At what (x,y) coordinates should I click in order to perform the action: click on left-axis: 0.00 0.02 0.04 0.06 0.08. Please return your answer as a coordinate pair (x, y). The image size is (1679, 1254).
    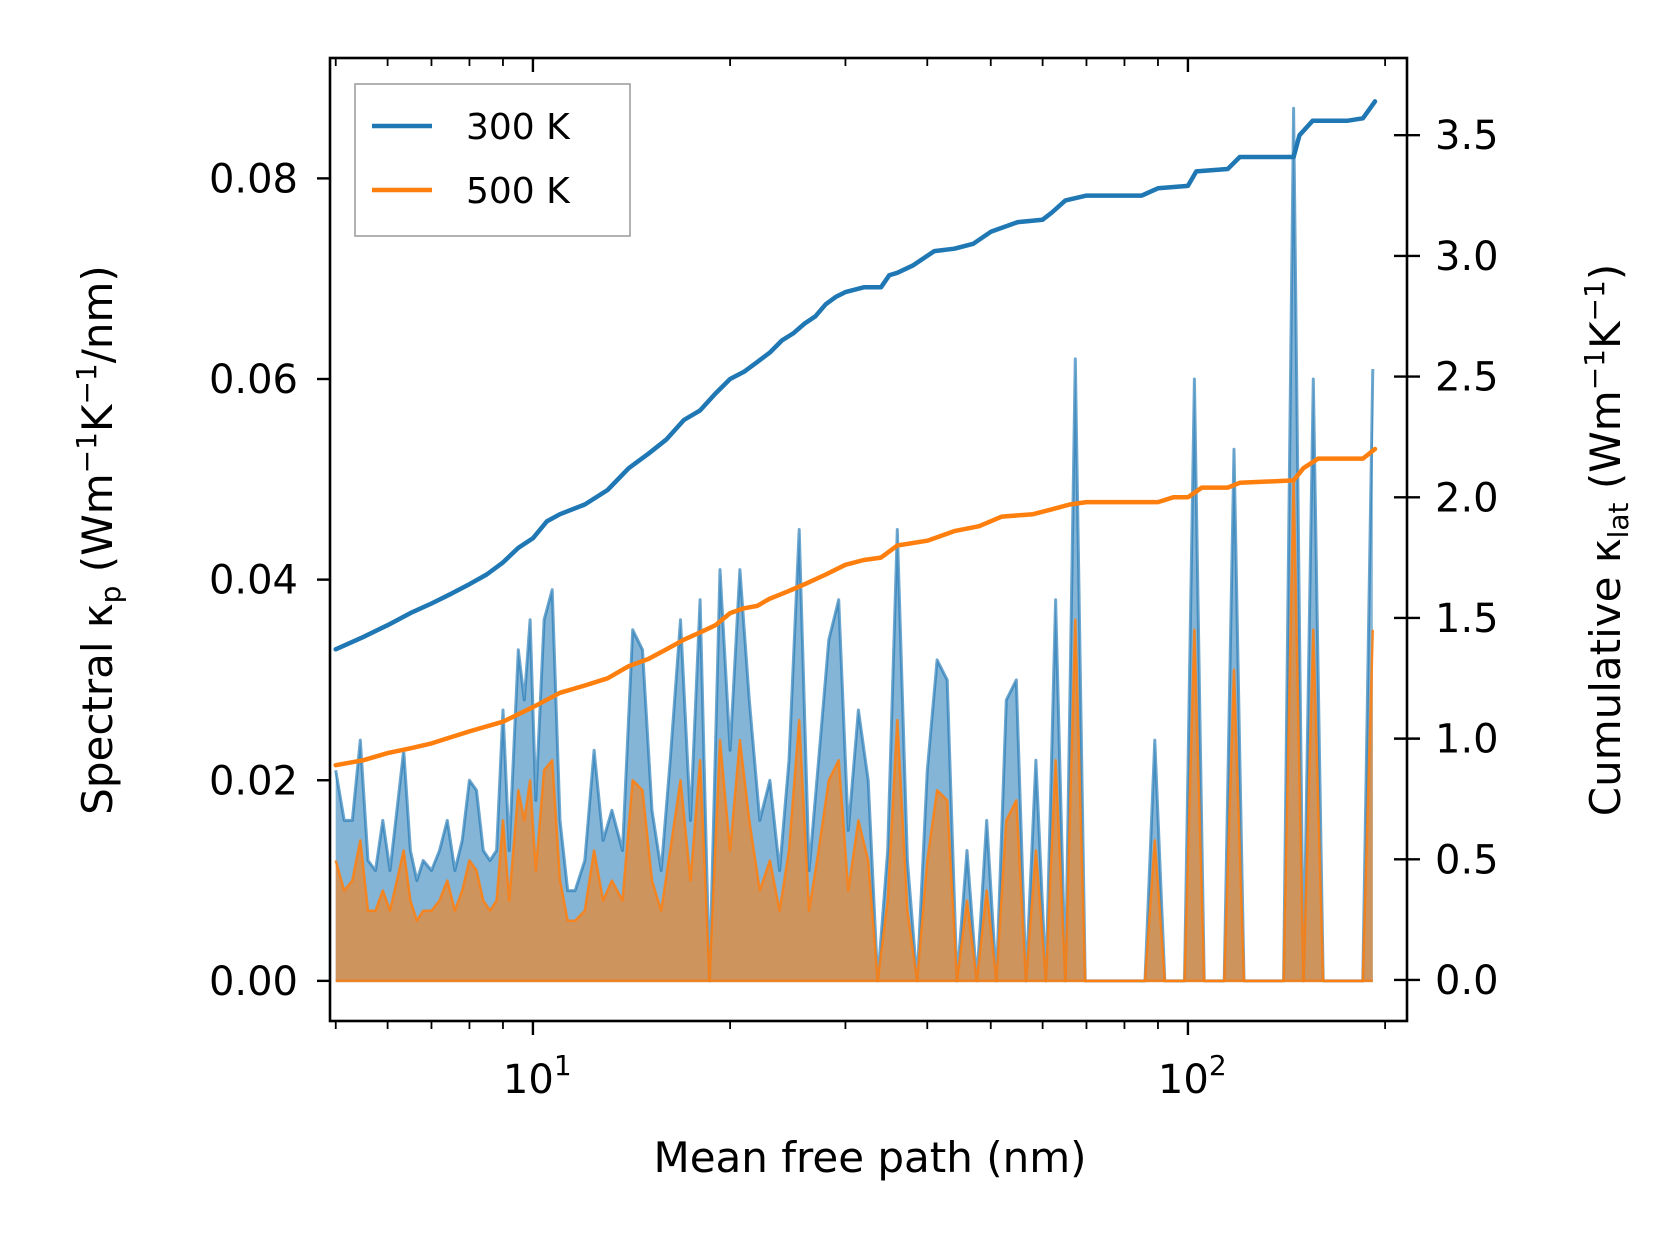
    Looking at the image, I should click on (269, 580).